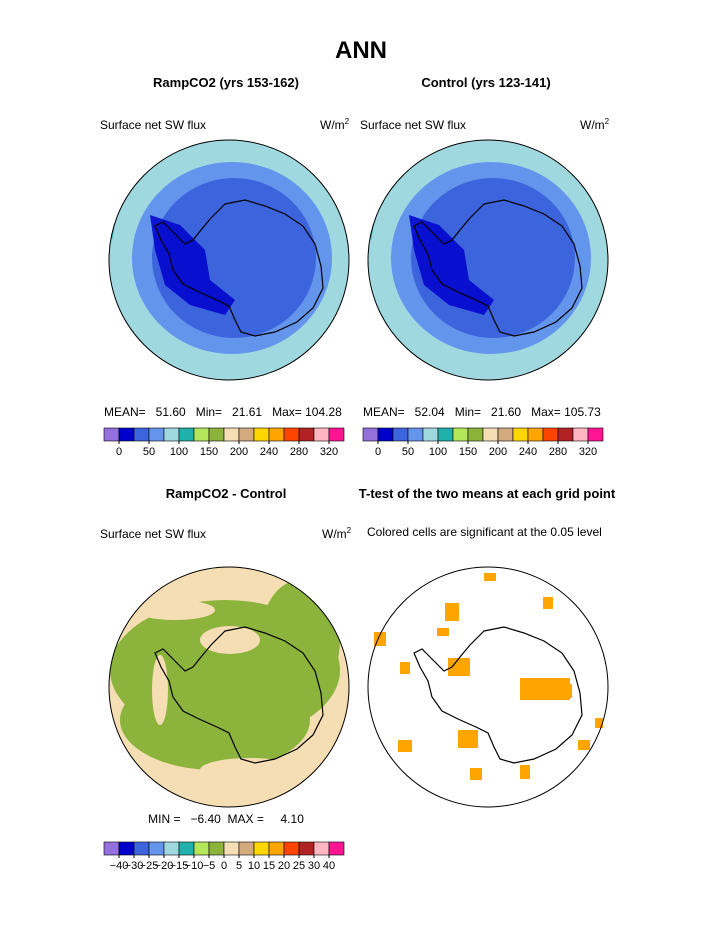 This screenshot has width=723, height=935. I want to click on stats: MEAN= 51.60 Min= 21.61 Max= 104.28, so click(223, 412).